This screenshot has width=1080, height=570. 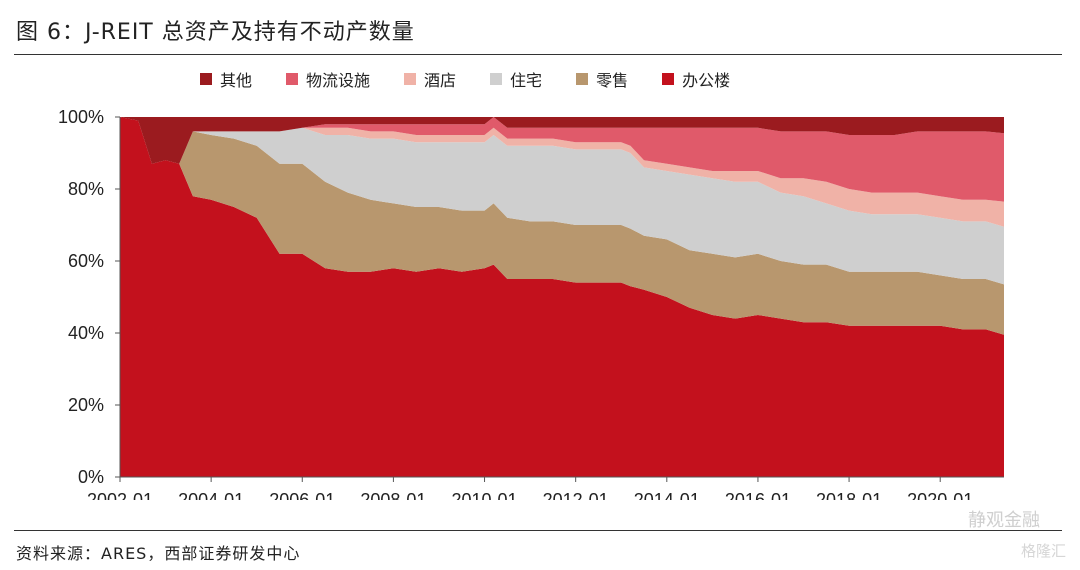 I want to click on legend-label: 零售, so click(x=612, y=80).